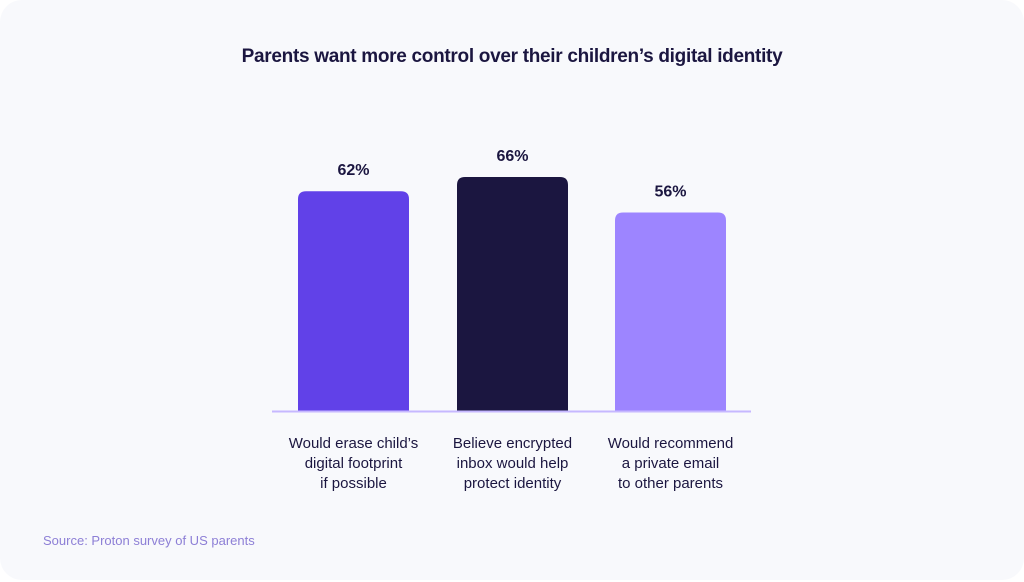 The width and height of the screenshot is (1024, 582). What do you see at coordinates (353, 443) in the screenshot?
I see `category-label-line: Would erase child’s` at bounding box center [353, 443].